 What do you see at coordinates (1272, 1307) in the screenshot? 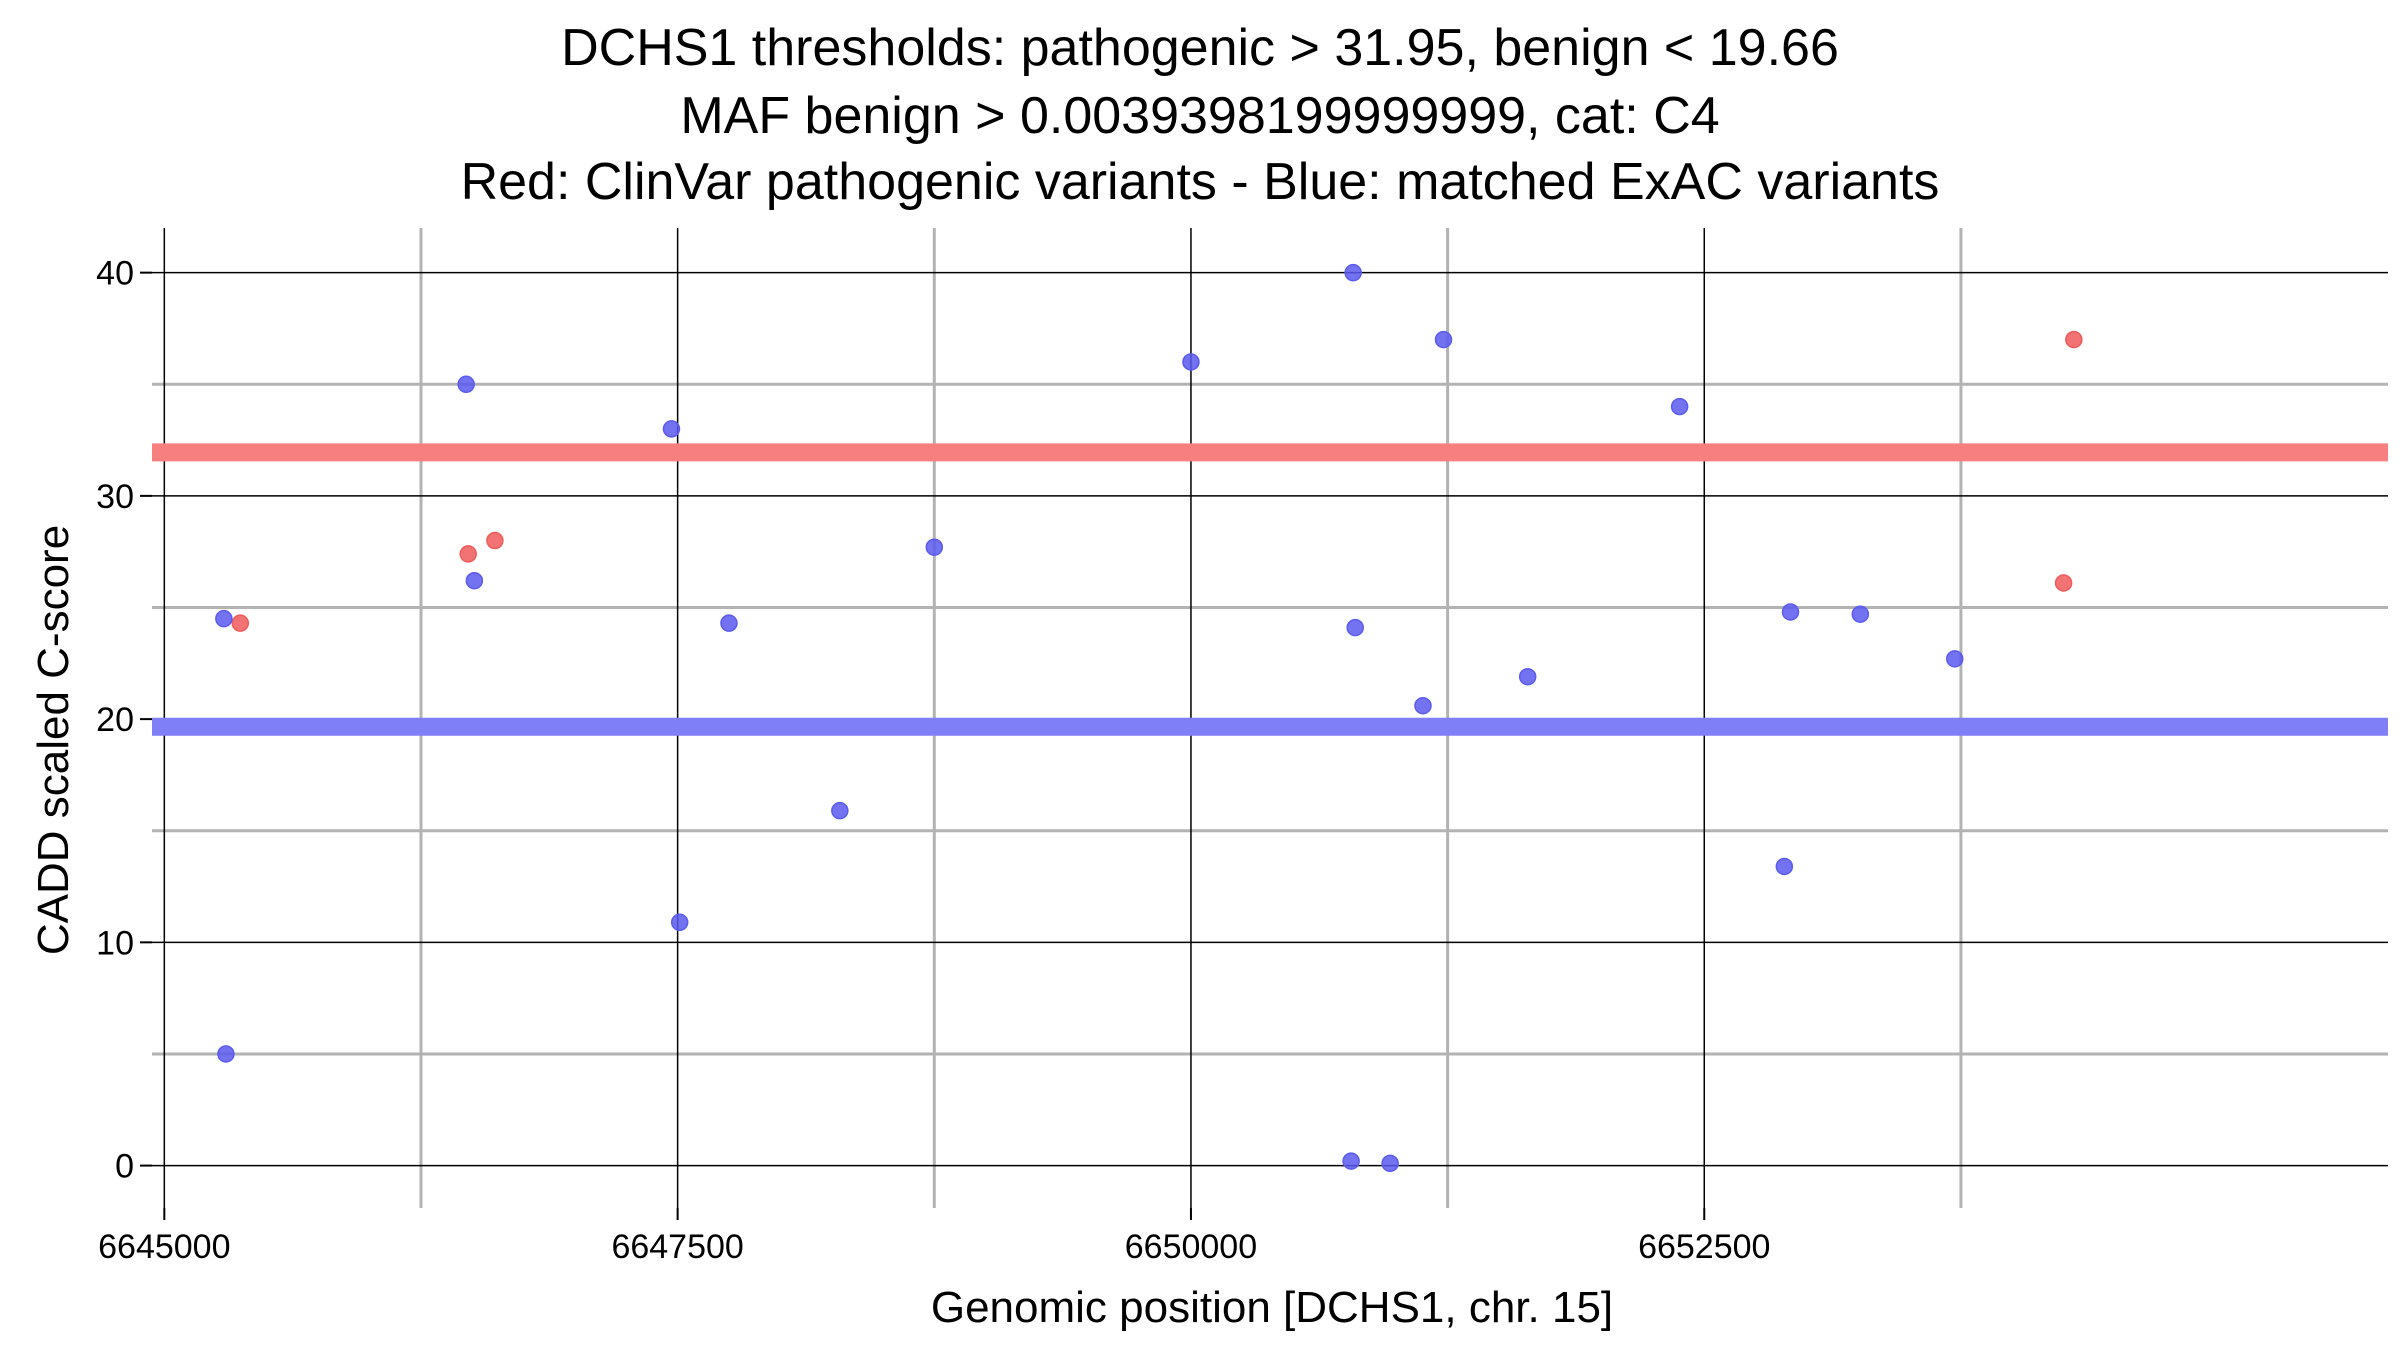
I see `x-axis-label: Genomic position [DCHS1, chr. 15]` at bounding box center [1272, 1307].